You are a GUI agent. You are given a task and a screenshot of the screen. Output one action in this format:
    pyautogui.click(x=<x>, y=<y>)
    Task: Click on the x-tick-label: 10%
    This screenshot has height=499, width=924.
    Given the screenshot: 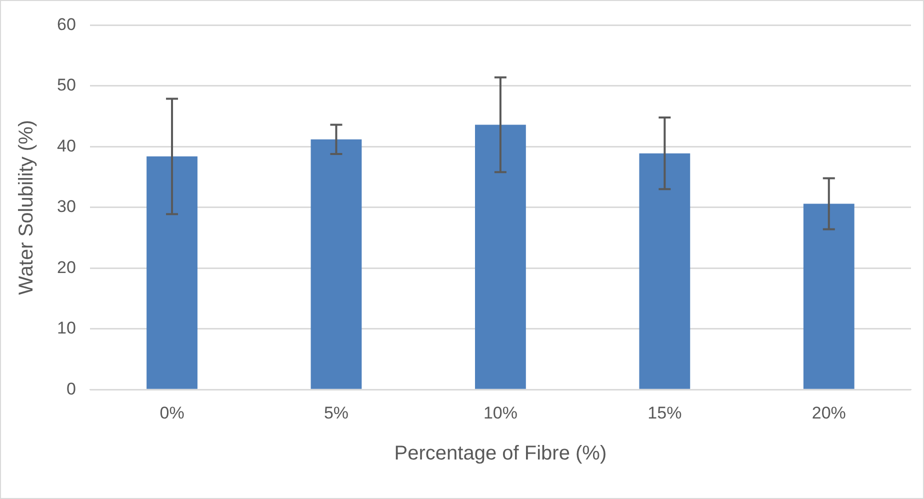 What is the action you would take?
    pyautogui.click(x=500, y=412)
    